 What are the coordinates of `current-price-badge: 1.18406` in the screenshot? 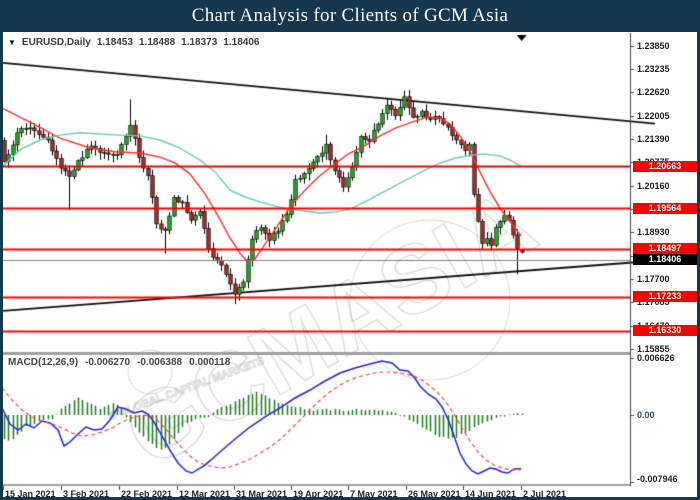 It's located at (665, 260).